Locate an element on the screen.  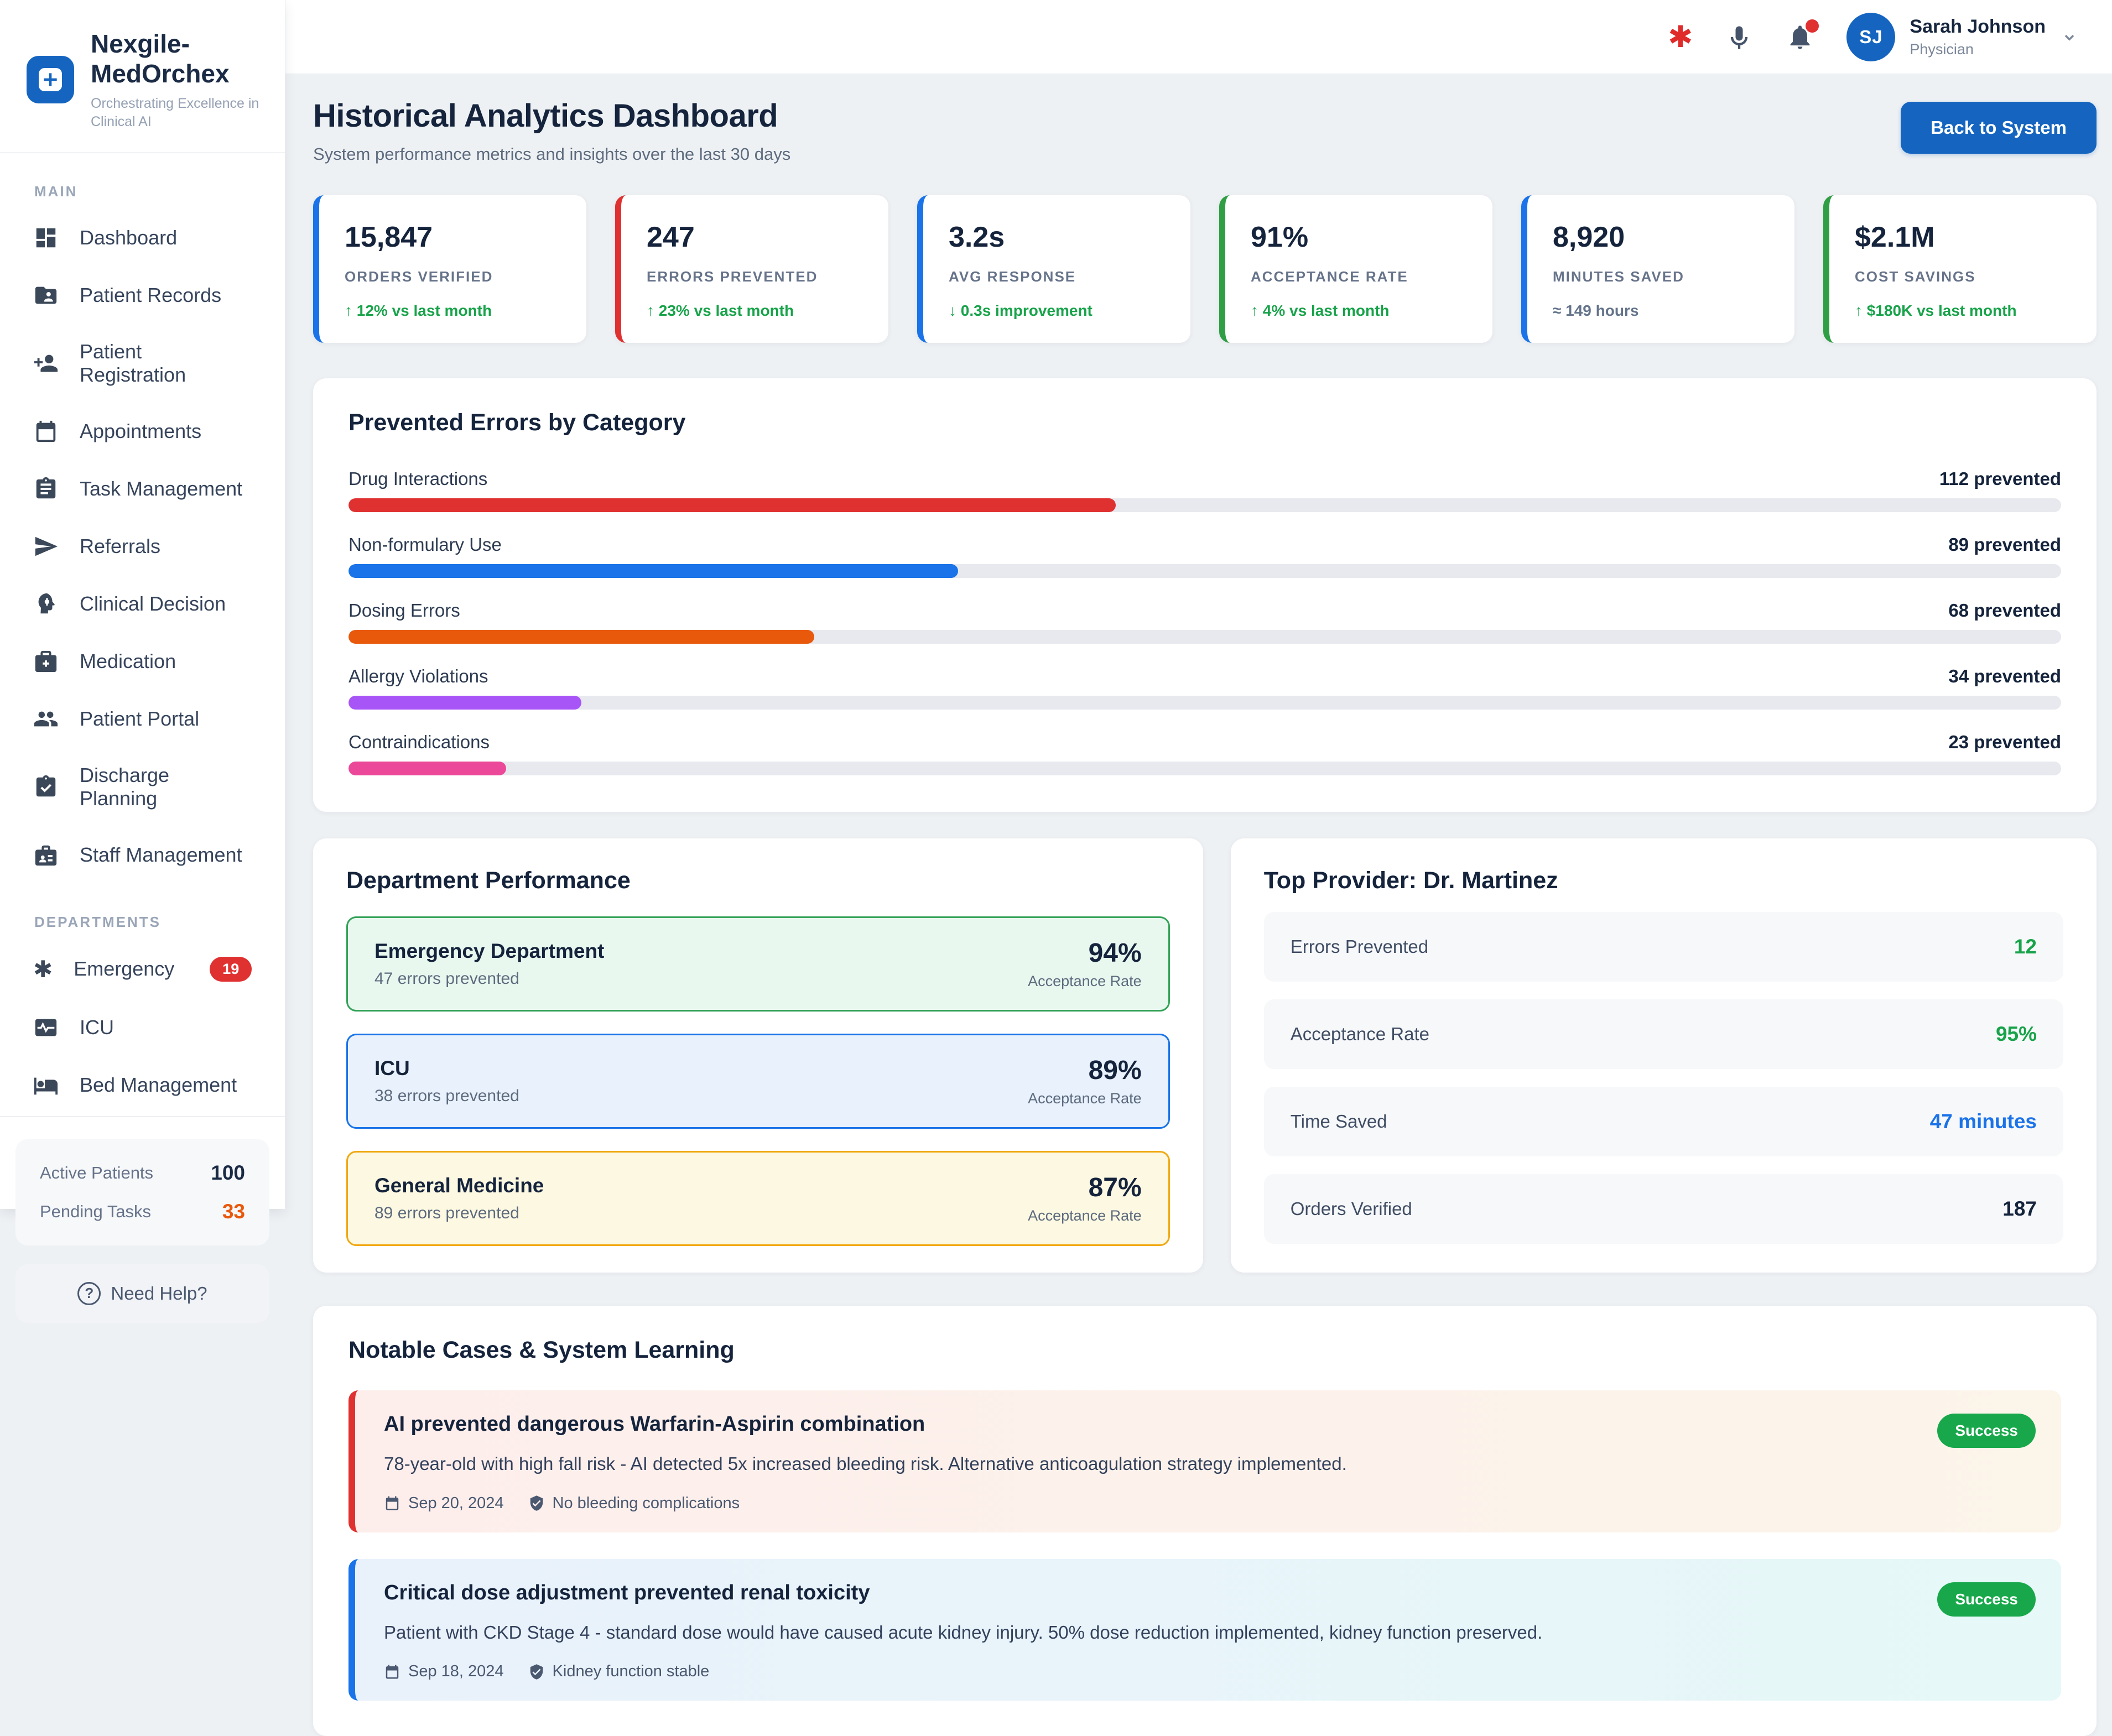
provider-stat-label: Orders Verified is located at coordinates (1351, 1208).